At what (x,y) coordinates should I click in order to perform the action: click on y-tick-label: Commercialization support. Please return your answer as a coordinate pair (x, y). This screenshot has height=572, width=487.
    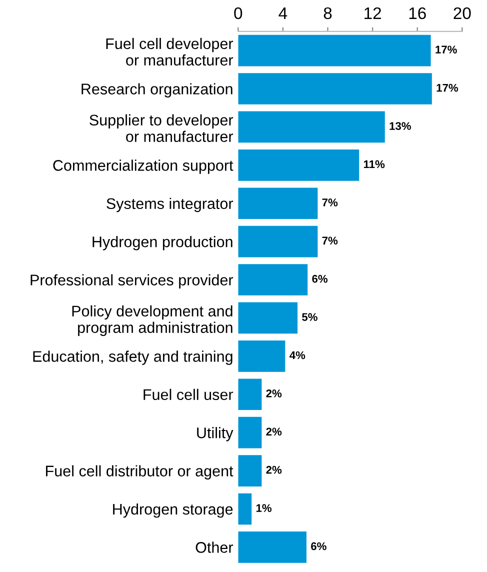
    Looking at the image, I should click on (143, 167).